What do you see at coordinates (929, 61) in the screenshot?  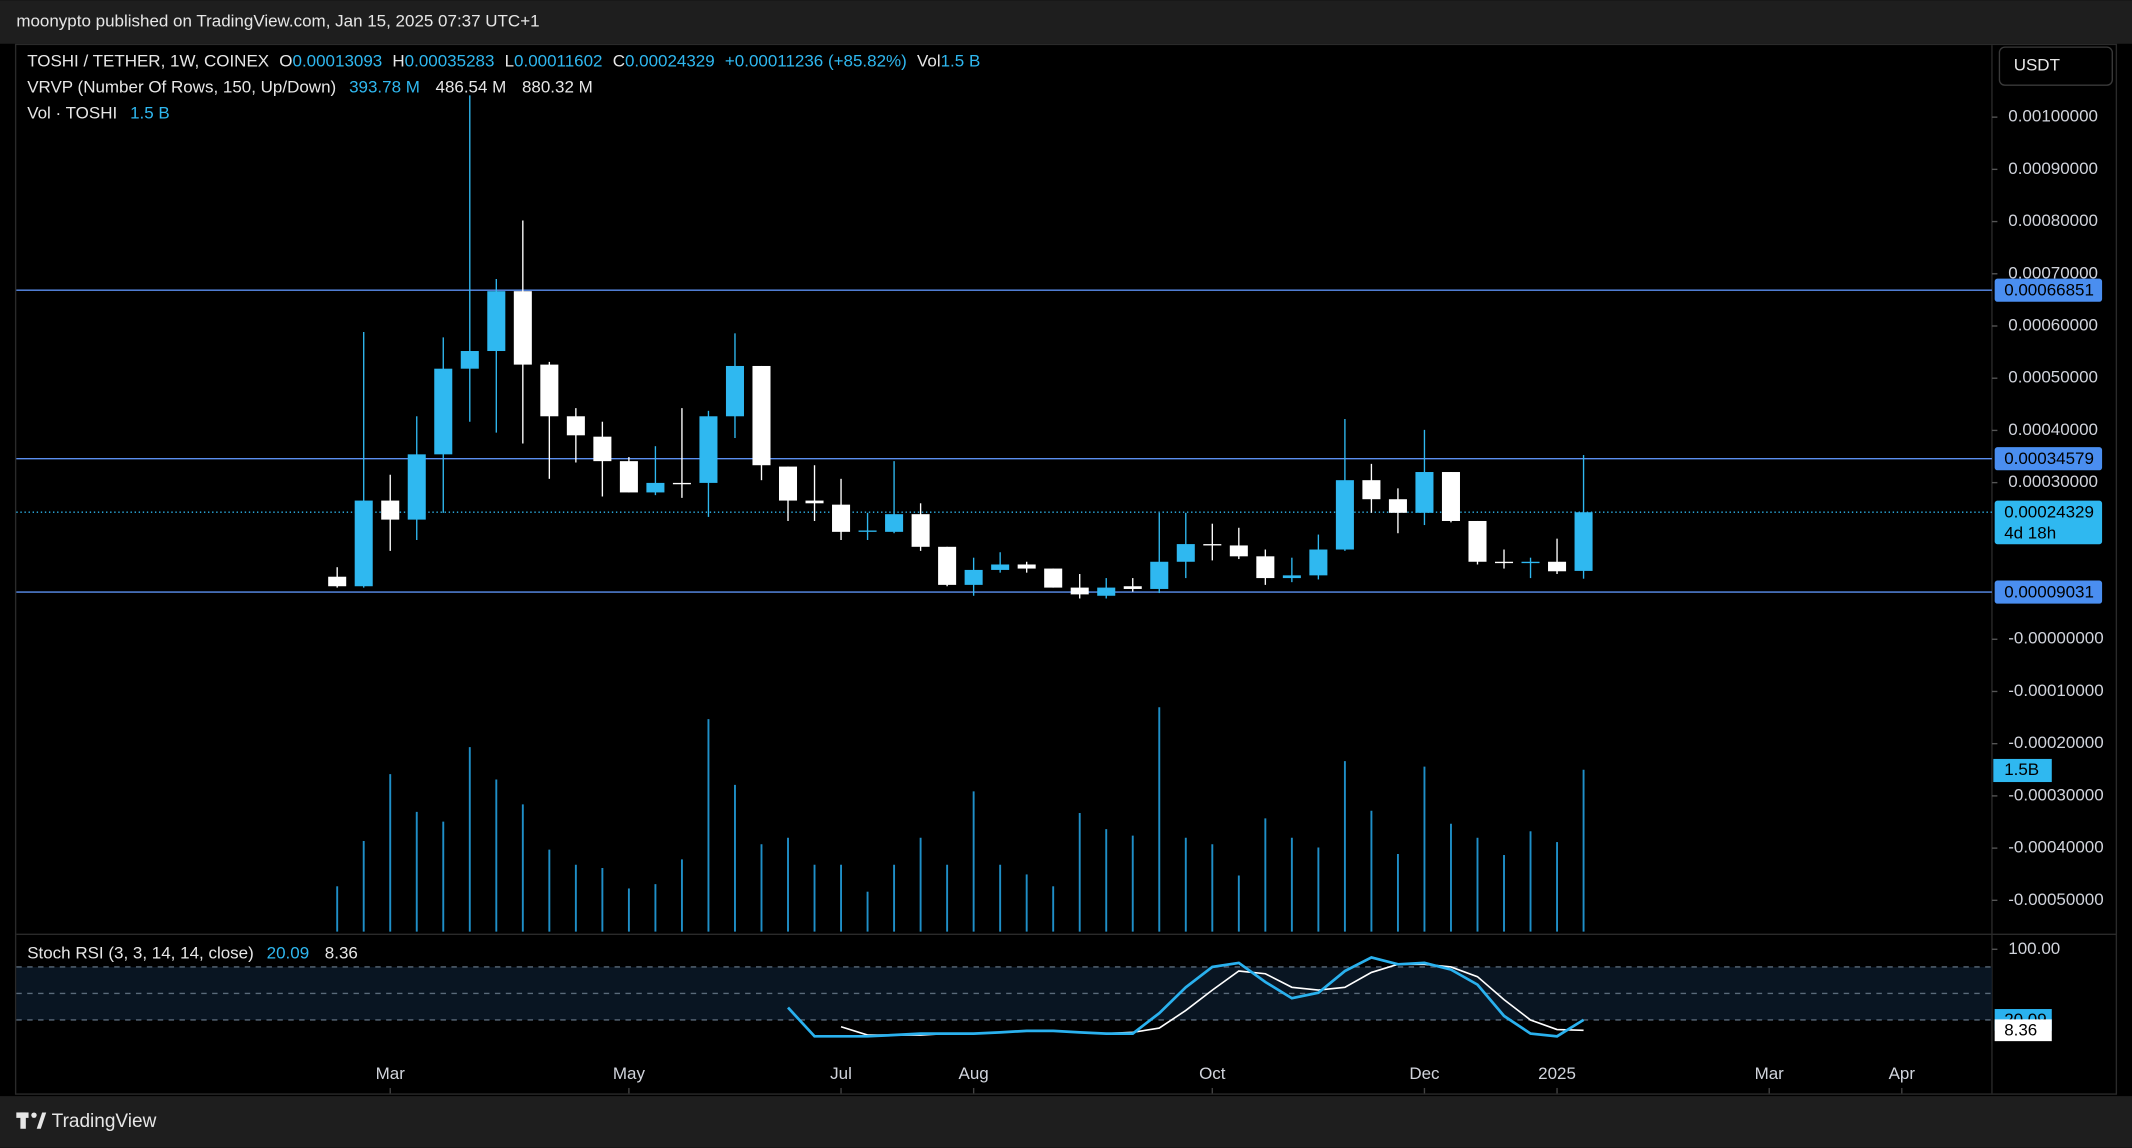 I see `legend-vol: Vol` at bounding box center [929, 61].